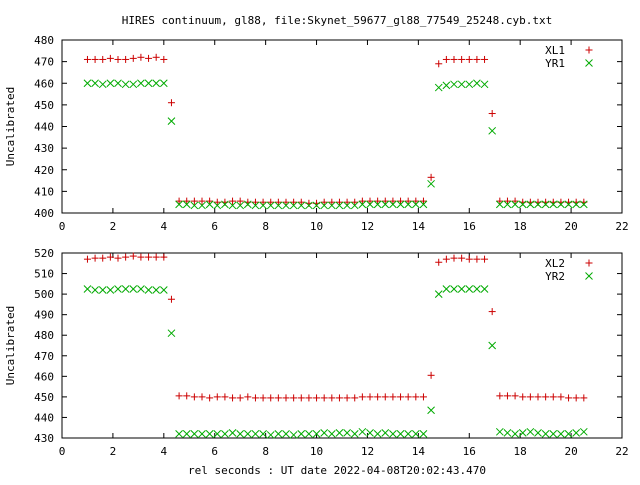 The image size is (640, 485). What do you see at coordinates (44, 213) in the screenshot?
I see `y-tick-label: 400` at bounding box center [44, 213].